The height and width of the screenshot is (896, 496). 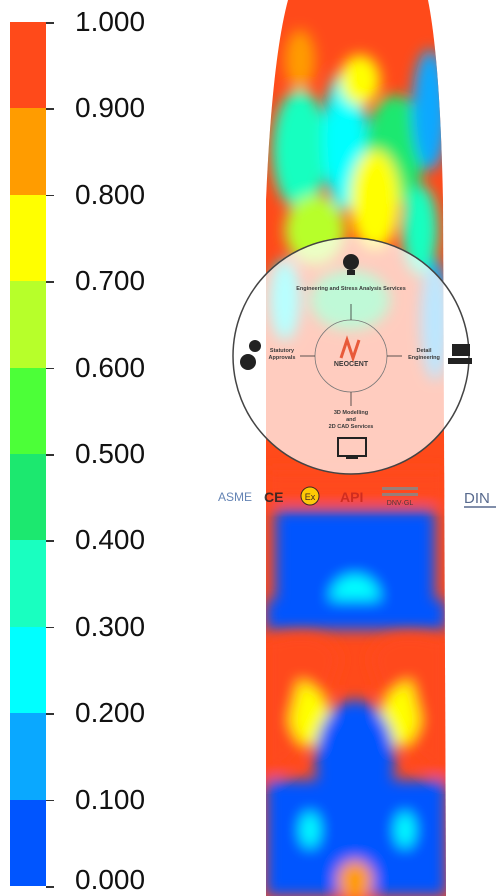 I want to click on label-left-2: Approvals, so click(x=282, y=358).